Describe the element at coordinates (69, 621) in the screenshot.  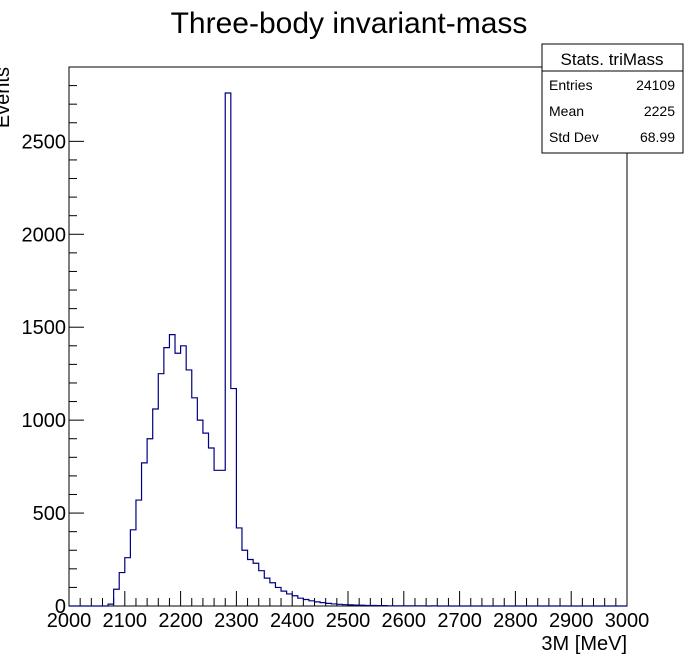
I see `x-tick-label: 2000` at that location.